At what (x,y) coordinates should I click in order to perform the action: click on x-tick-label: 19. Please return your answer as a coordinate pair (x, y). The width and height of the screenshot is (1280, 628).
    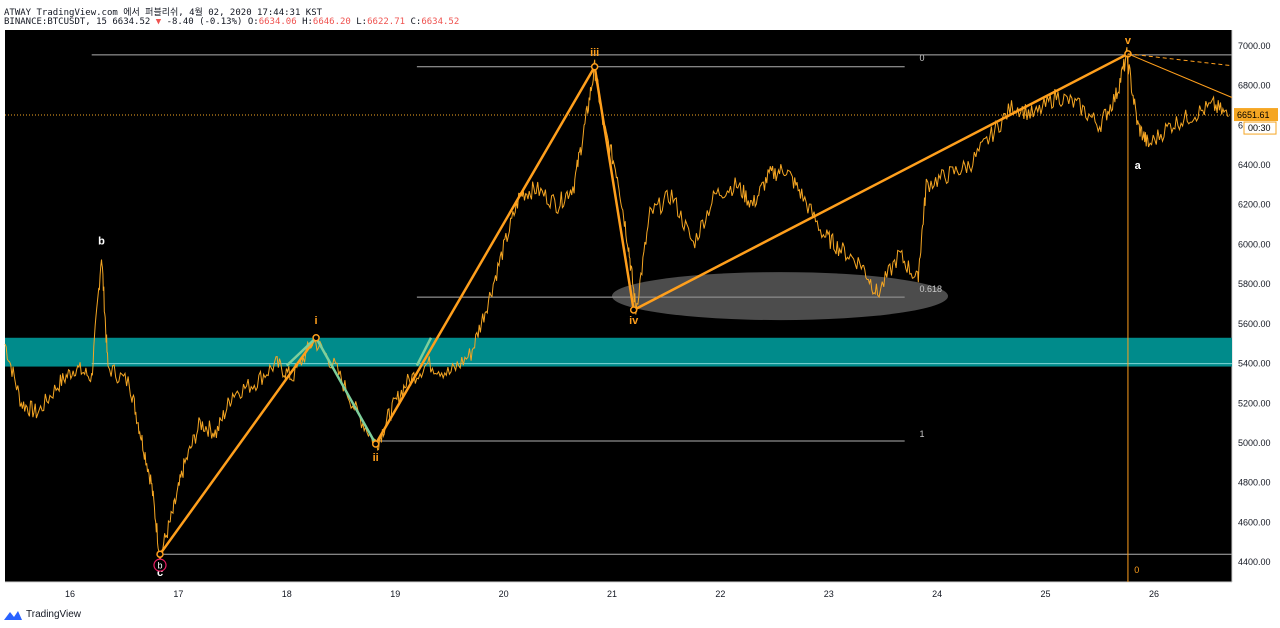
    Looking at the image, I should click on (395, 594).